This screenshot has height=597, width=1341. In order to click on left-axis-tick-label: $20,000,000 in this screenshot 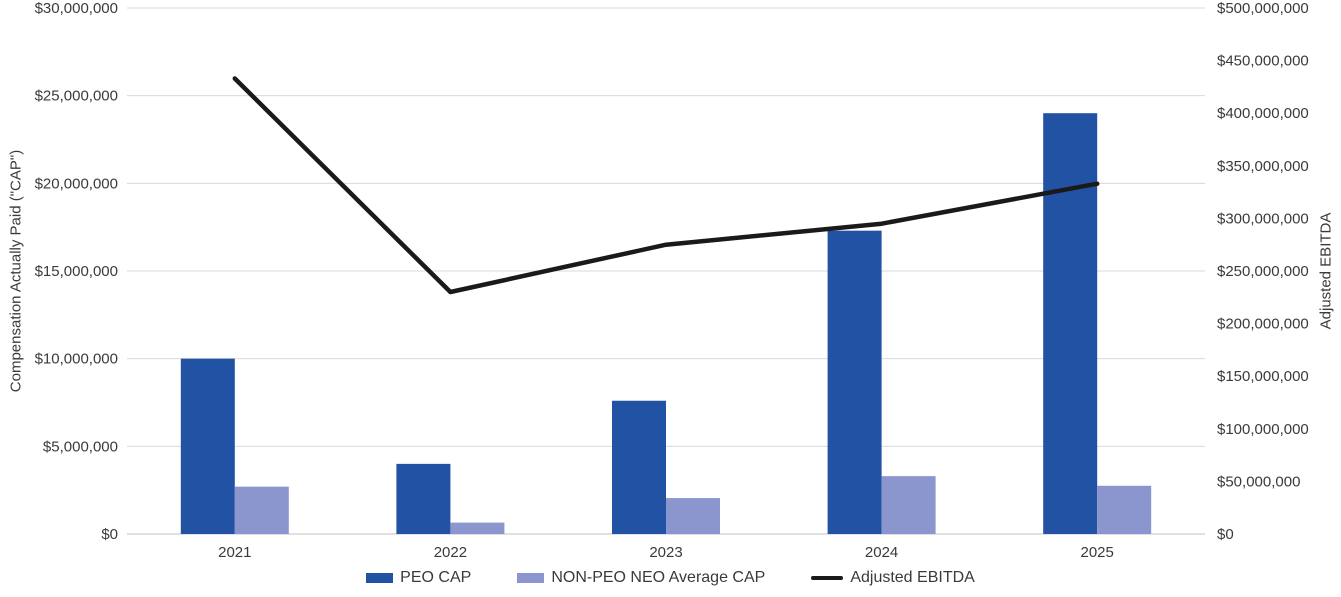, I will do `click(76, 183)`.